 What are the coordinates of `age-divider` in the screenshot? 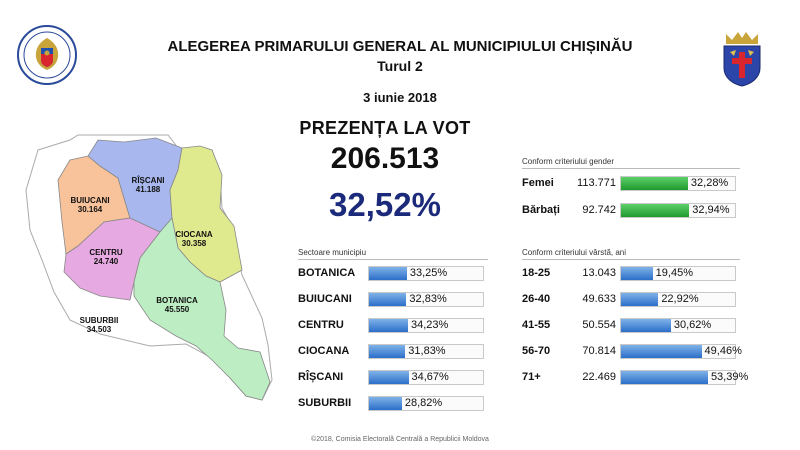 It's located at (631, 259).